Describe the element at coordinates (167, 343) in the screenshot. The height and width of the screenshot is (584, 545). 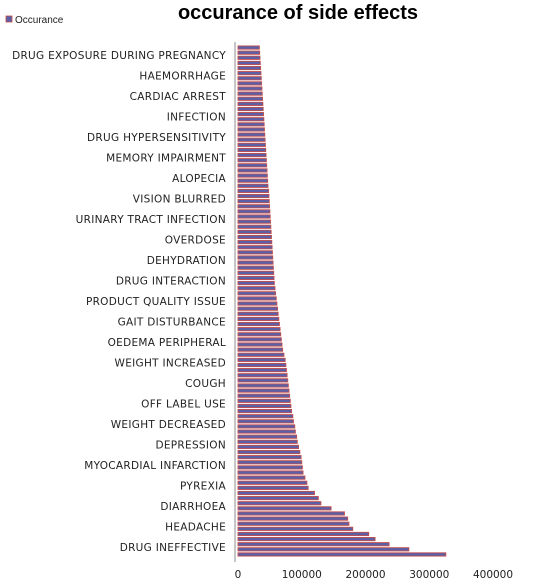
I see `y-tick-label: OEDEMA PERIPHERAL` at that location.